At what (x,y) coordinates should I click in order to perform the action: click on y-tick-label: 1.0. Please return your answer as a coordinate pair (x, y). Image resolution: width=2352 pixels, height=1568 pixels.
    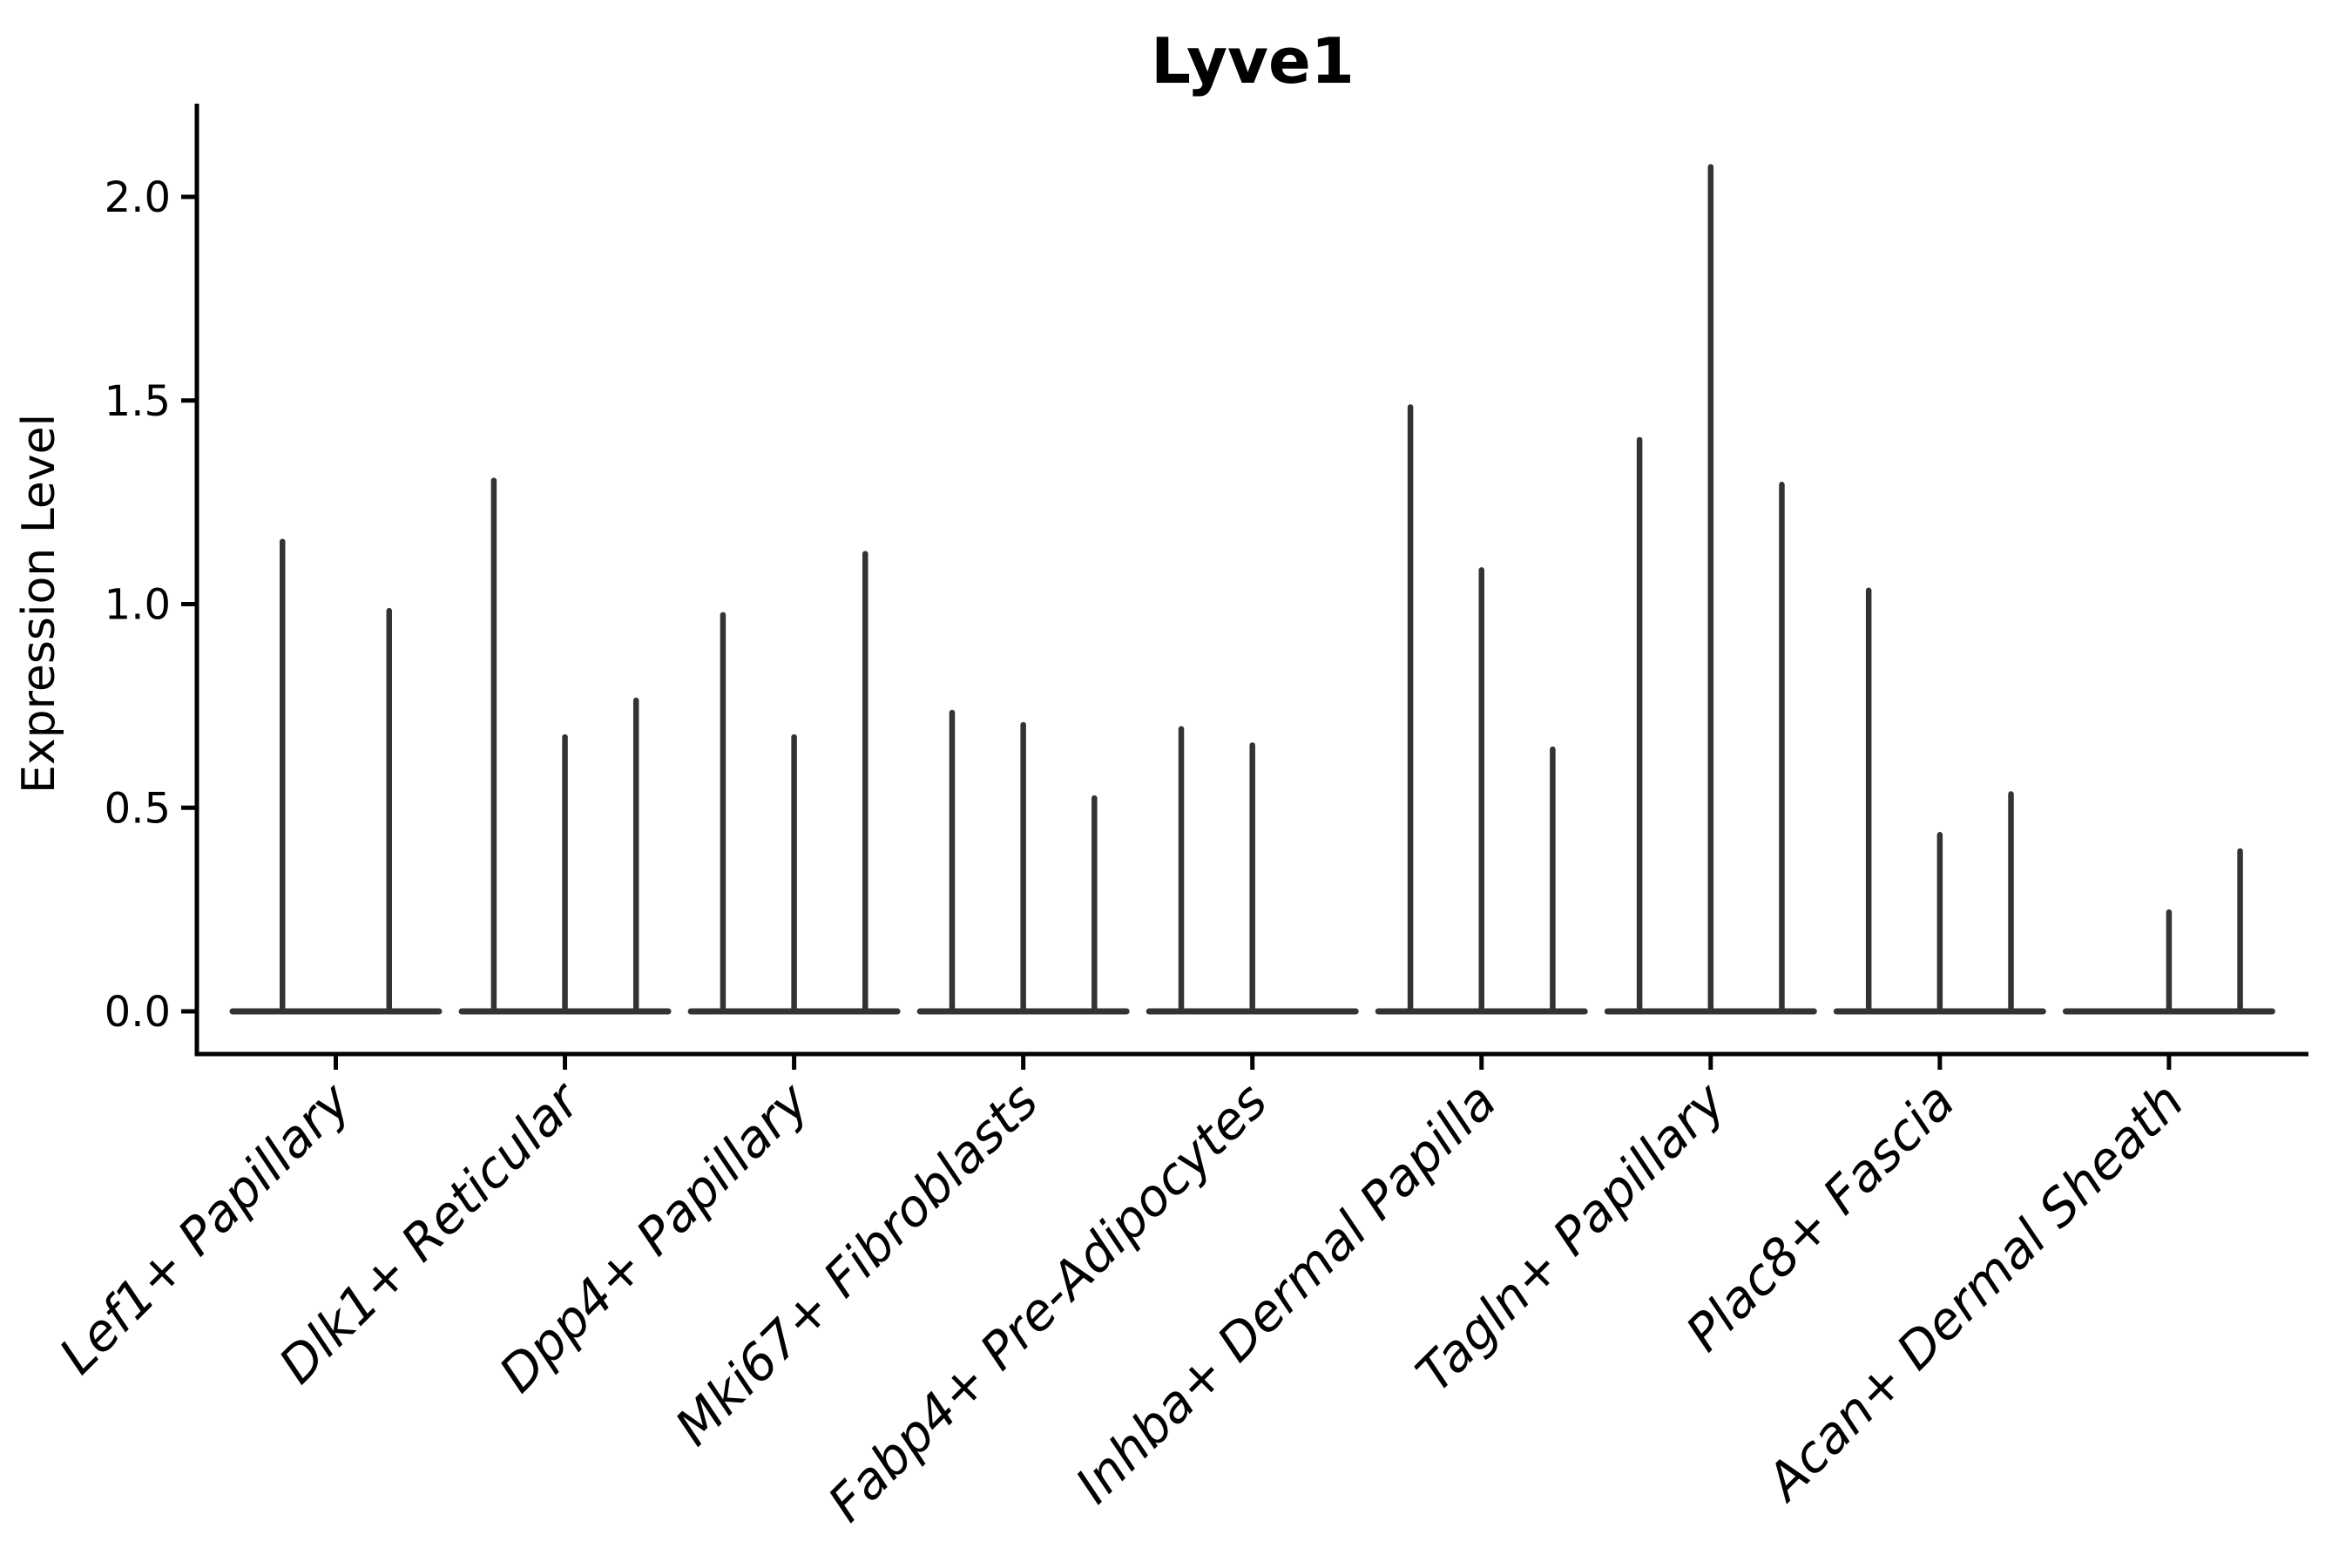
    Looking at the image, I should click on (138, 605).